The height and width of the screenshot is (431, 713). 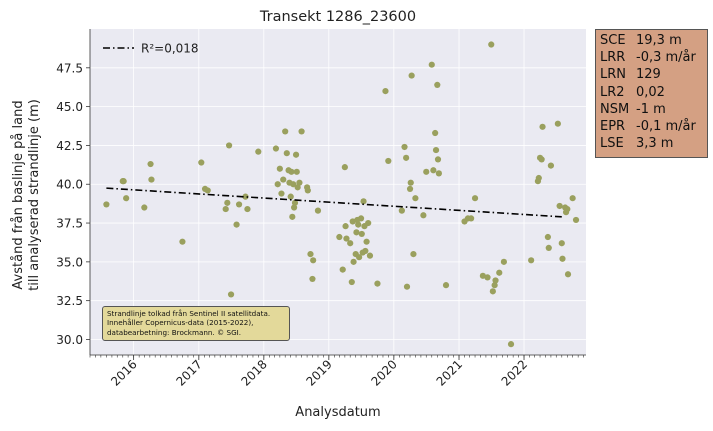 I want to click on y-tick-label: 37.5, so click(x=69, y=224).